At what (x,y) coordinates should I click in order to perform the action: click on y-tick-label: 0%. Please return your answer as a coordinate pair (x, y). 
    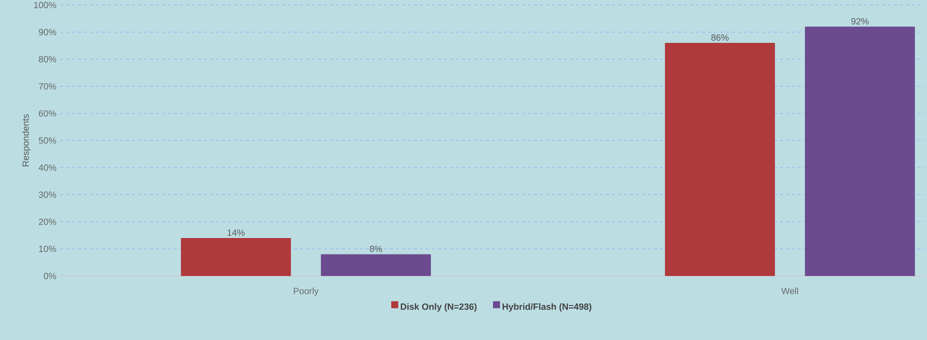
    Looking at the image, I should click on (50, 276).